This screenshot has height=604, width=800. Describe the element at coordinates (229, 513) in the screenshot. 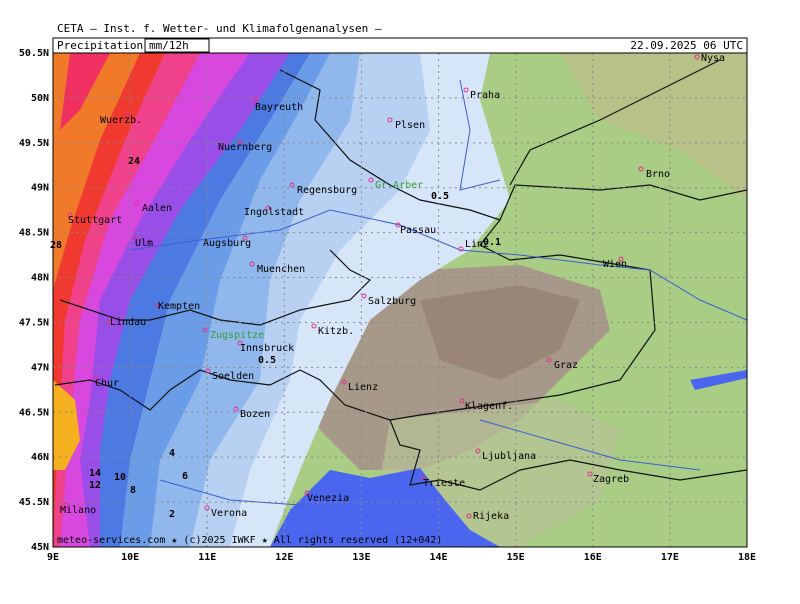

I see `city-label: Verona` at that location.